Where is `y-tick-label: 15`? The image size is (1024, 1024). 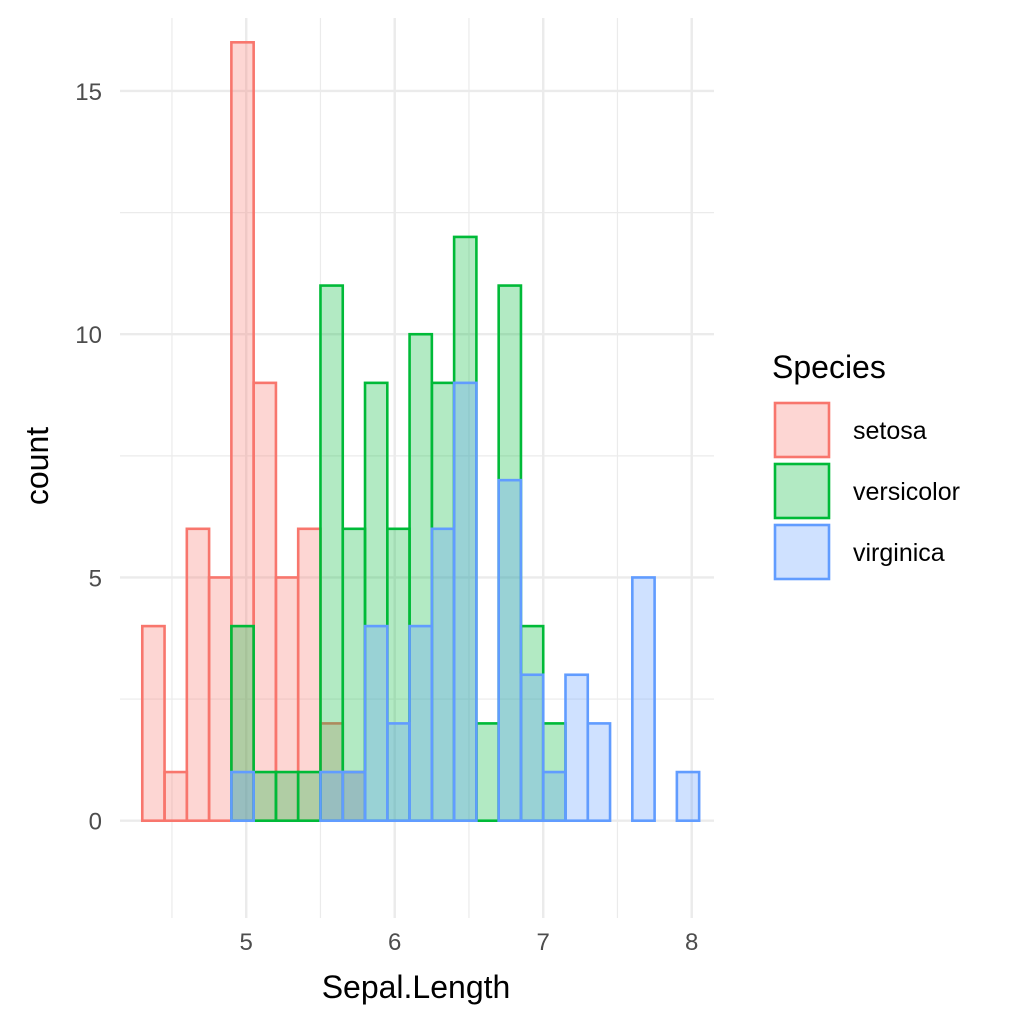 y-tick-label: 15 is located at coordinates (88, 92).